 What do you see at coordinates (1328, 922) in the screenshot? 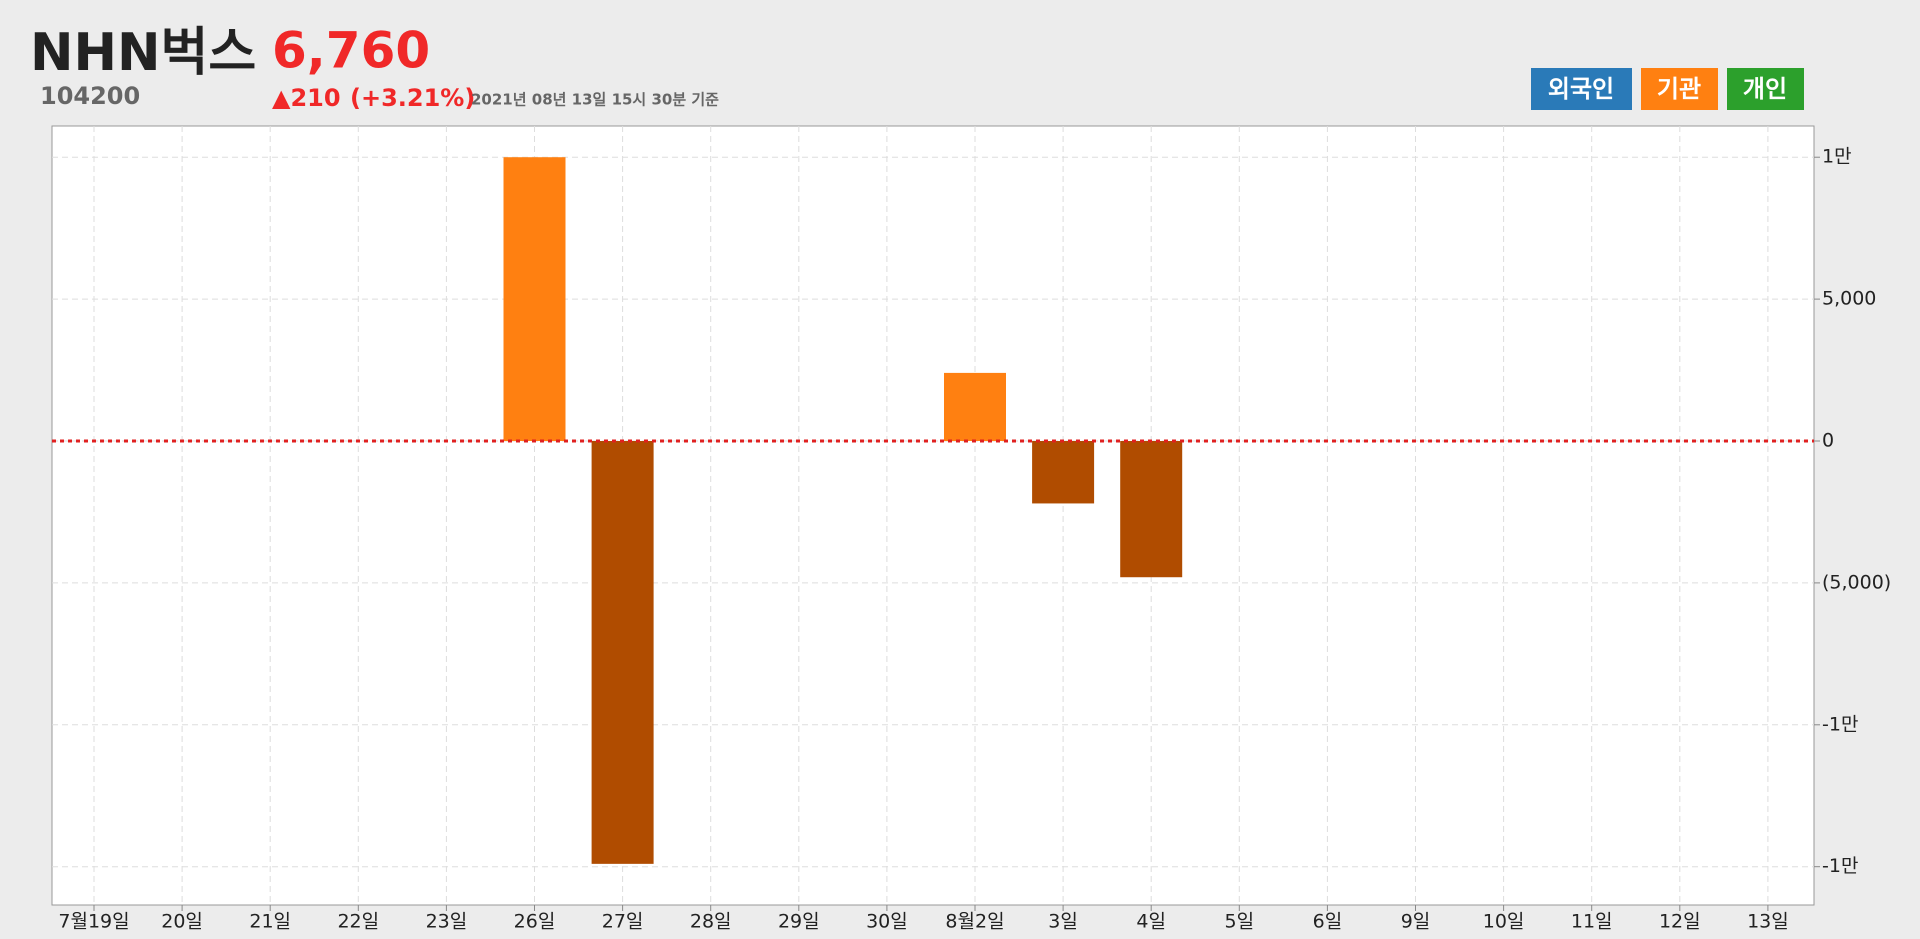
I see `x-tick-label: 6일` at bounding box center [1328, 922].